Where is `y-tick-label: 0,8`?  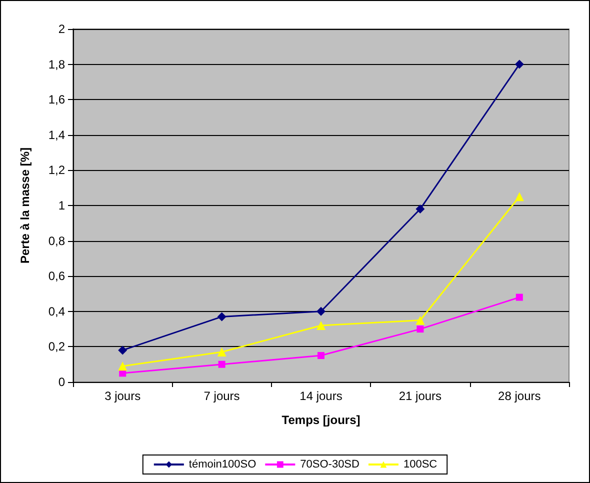
y-tick-label: 0,8 is located at coordinates (57, 241).